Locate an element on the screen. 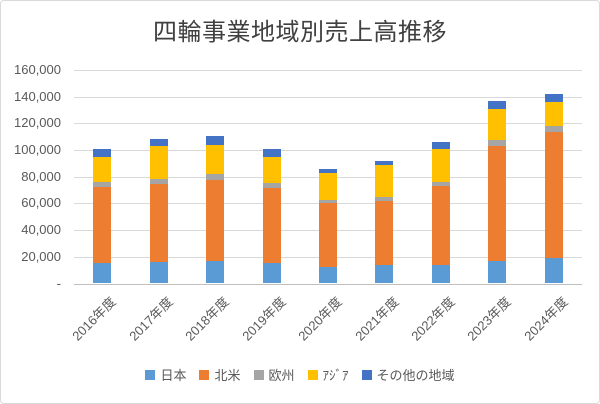 This screenshot has width=600, height=404. x-tick-label: 2017年度 is located at coordinates (150, 318).